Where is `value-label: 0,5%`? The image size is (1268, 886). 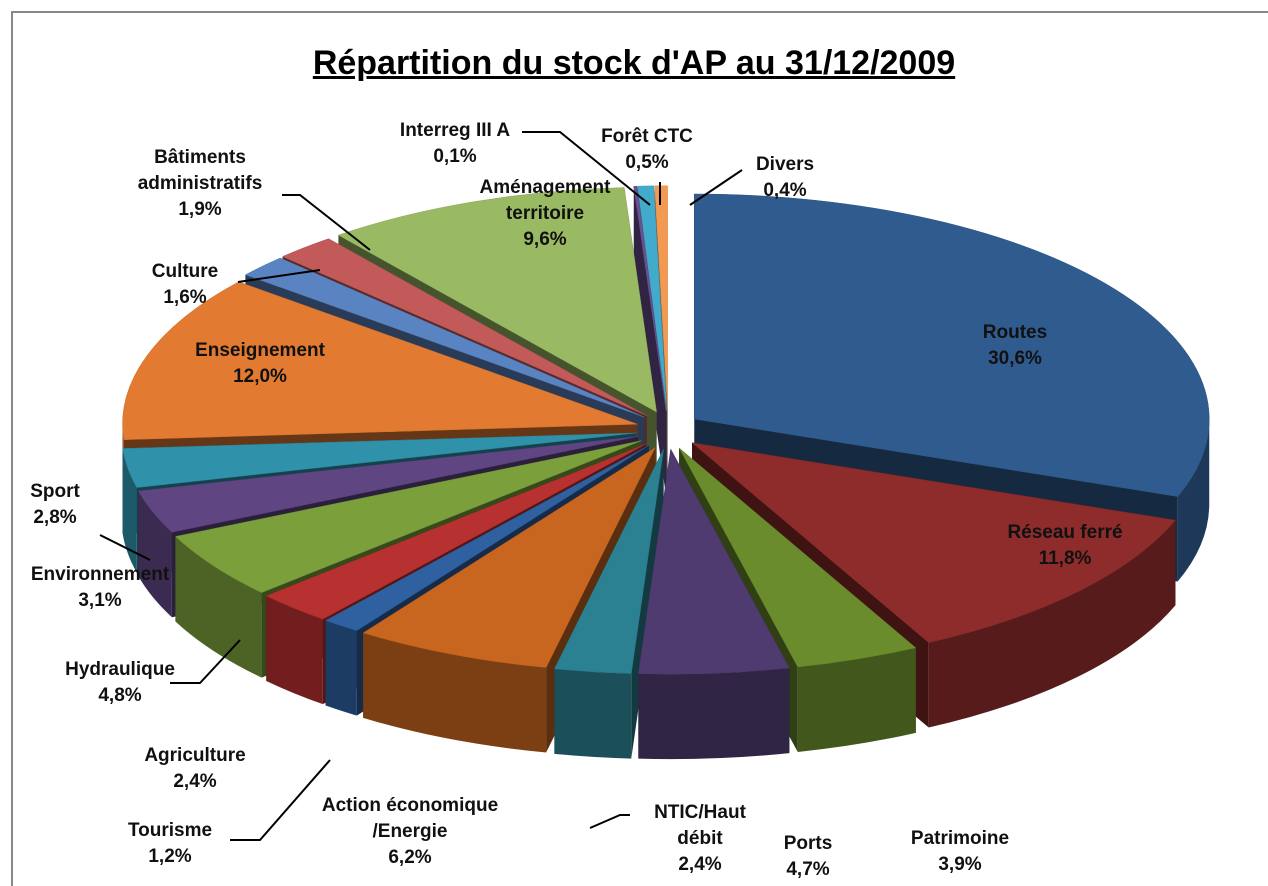
value-label: 0,5% is located at coordinates (647, 162).